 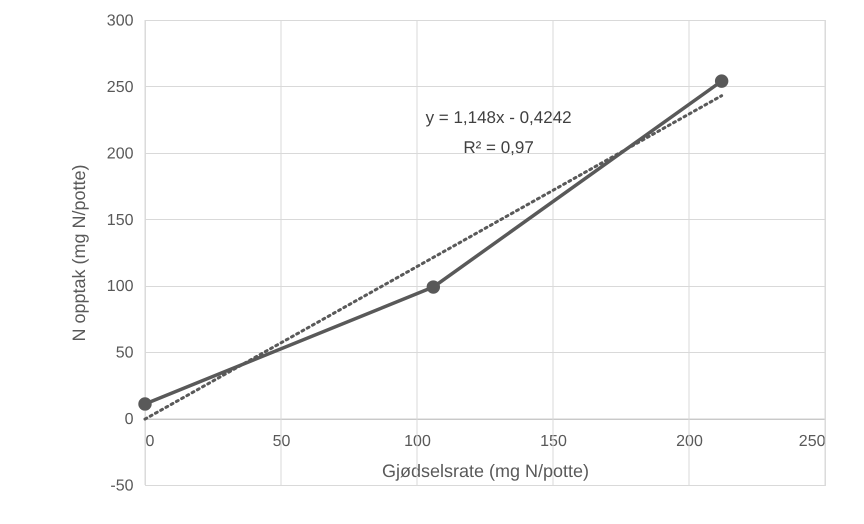 What do you see at coordinates (498, 147) in the screenshot?
I see `annotation: R² = 0,97` at bounding box center [498, 147].